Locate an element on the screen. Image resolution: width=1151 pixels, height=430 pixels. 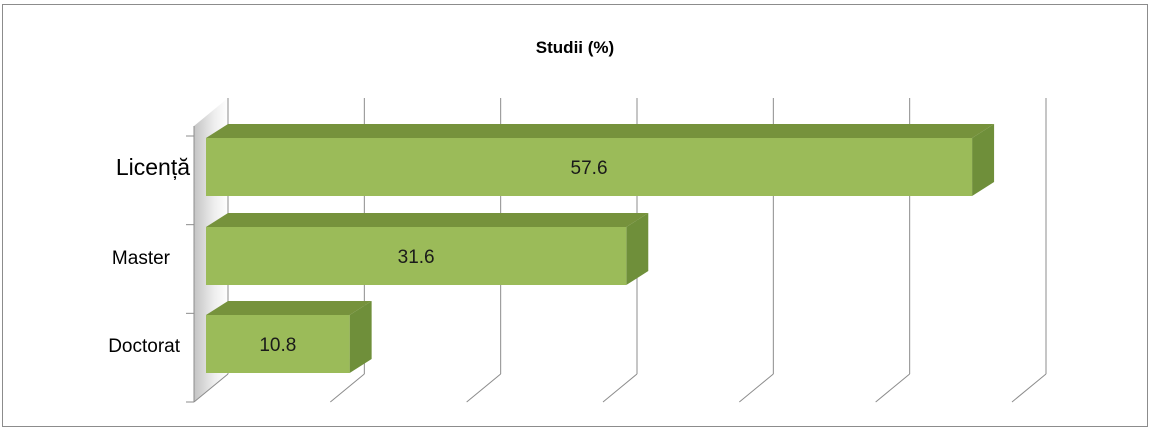
category-label: Licență is located at coordinates (153, 167).